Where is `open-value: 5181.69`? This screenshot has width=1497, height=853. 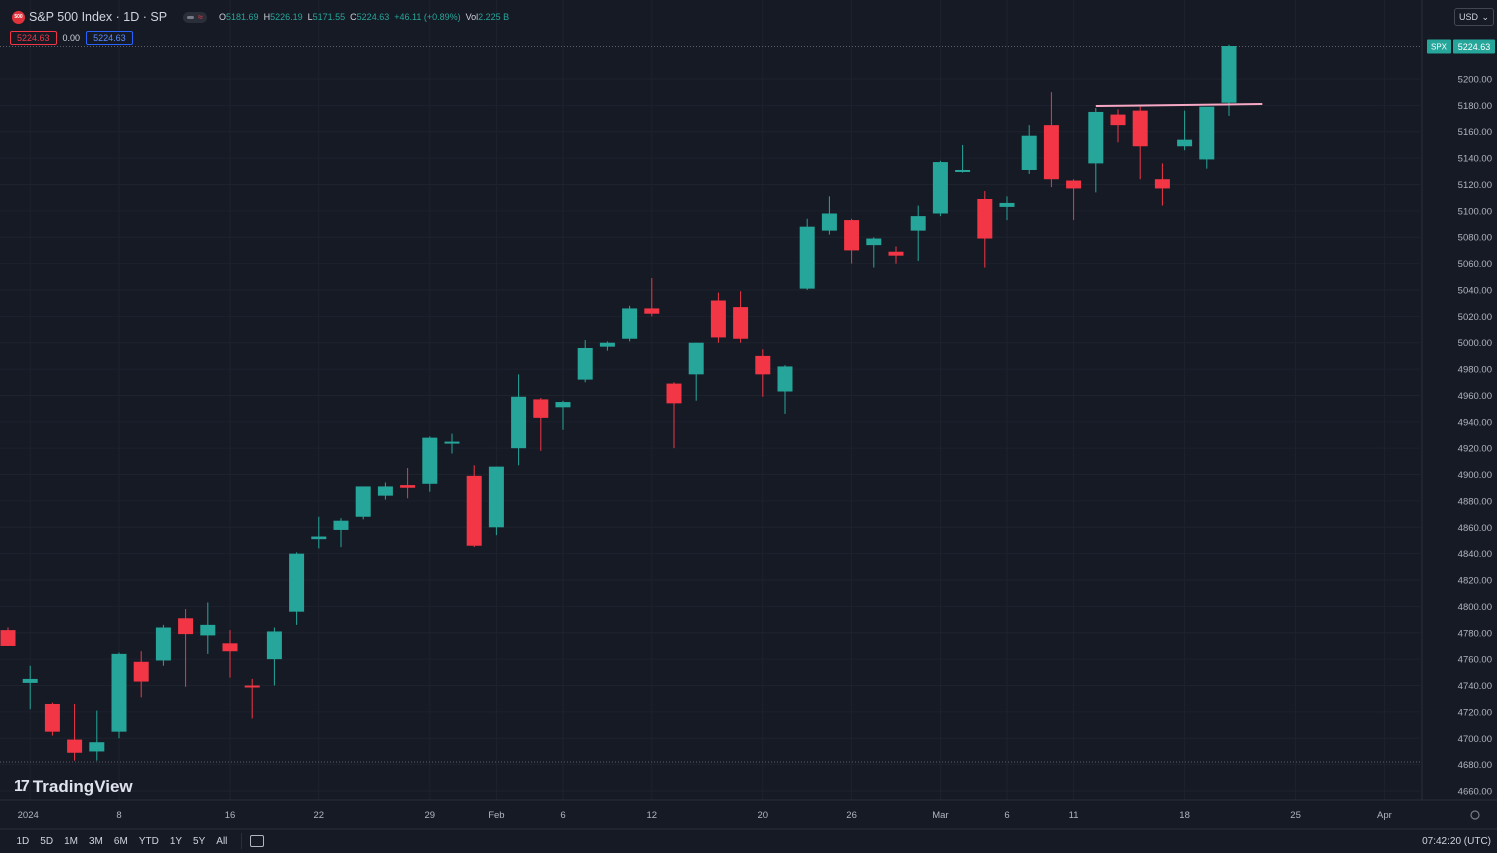 open-value: 5181.69 is located at coordinates (242, 17).